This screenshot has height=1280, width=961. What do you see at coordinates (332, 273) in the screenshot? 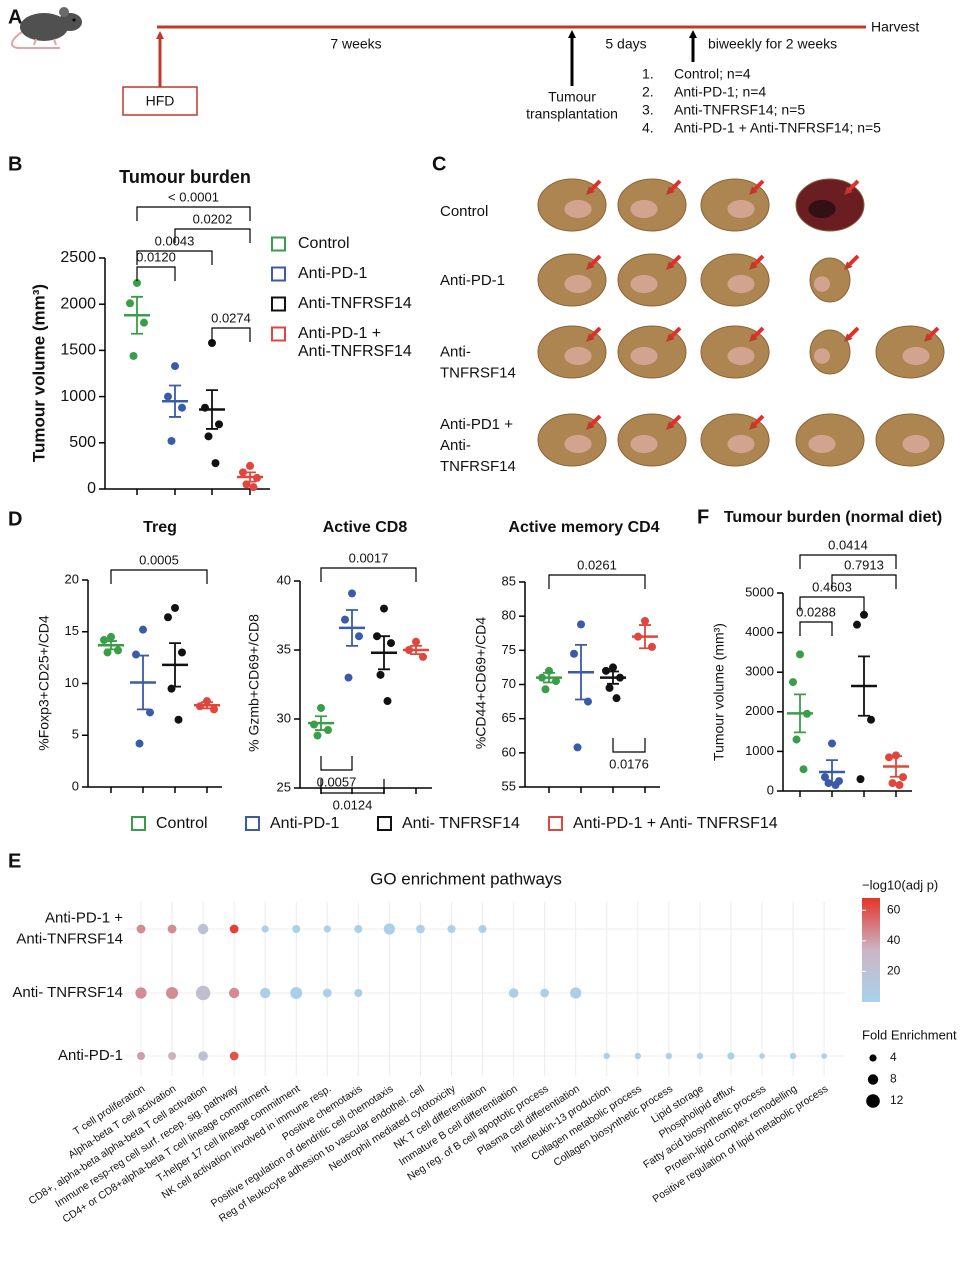
I see `legend-label: Anti-PD-1` at bounding box center [332, 273].